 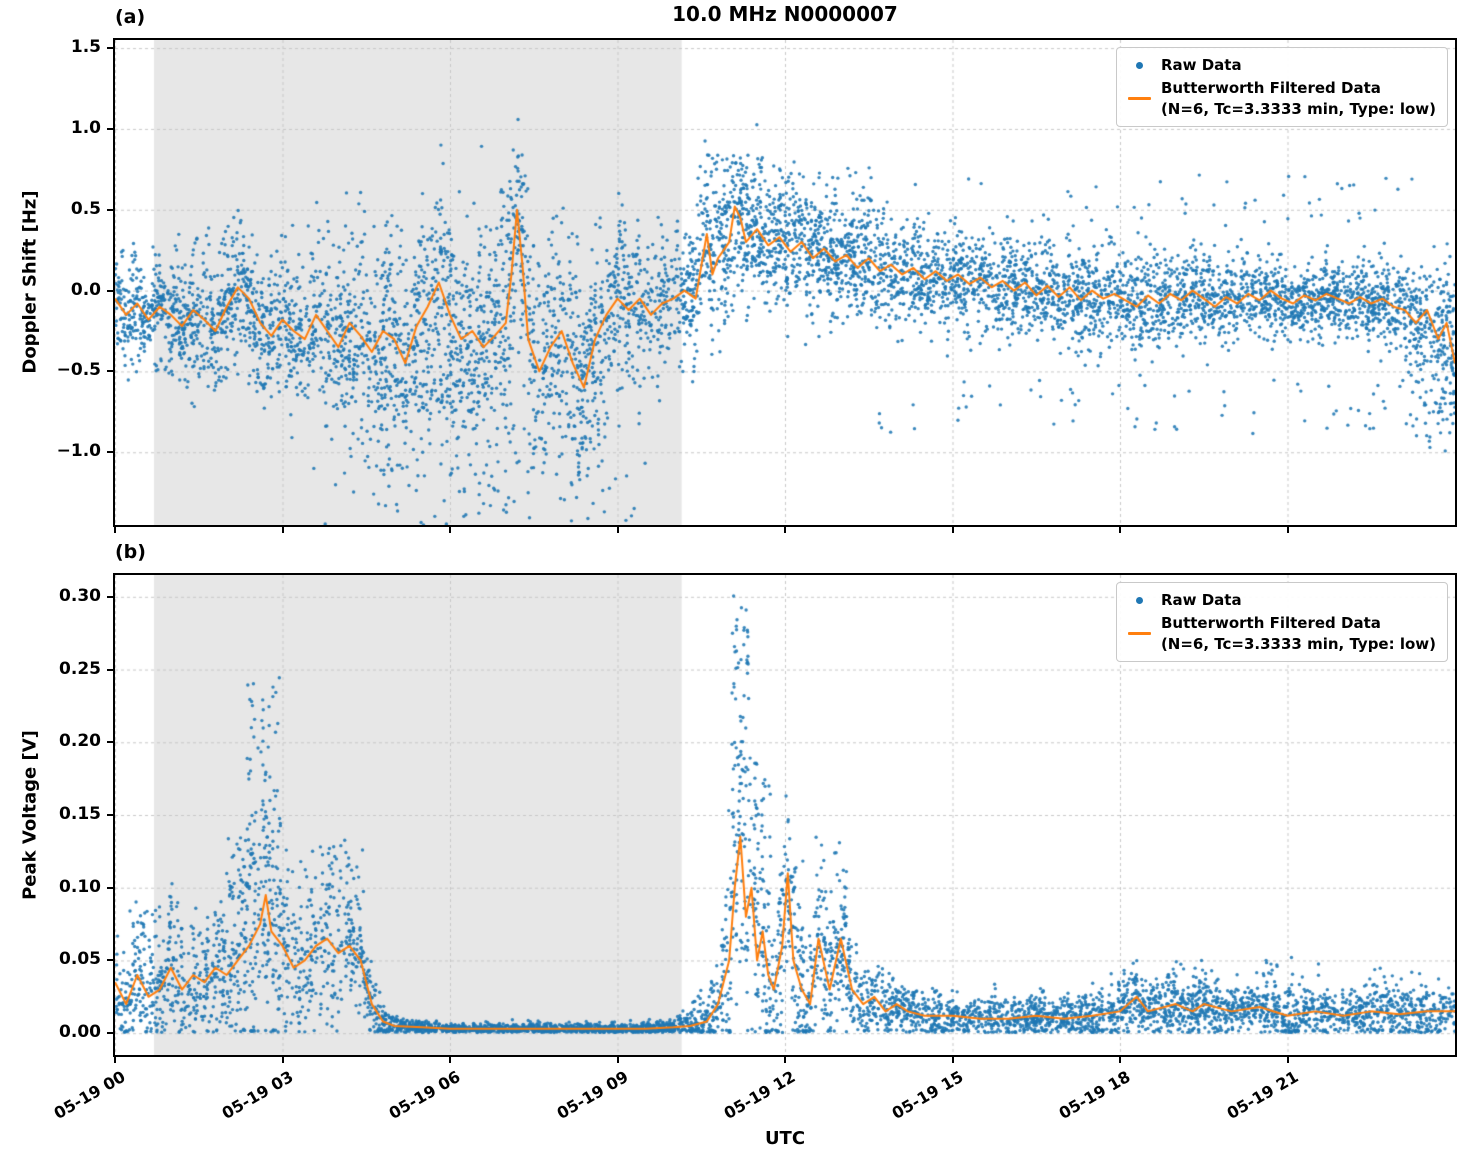 What do you see at coordinates (80, 595) in the screenshot?
I see `y-tick-label: 0.30` at bounding box center [80, 595].